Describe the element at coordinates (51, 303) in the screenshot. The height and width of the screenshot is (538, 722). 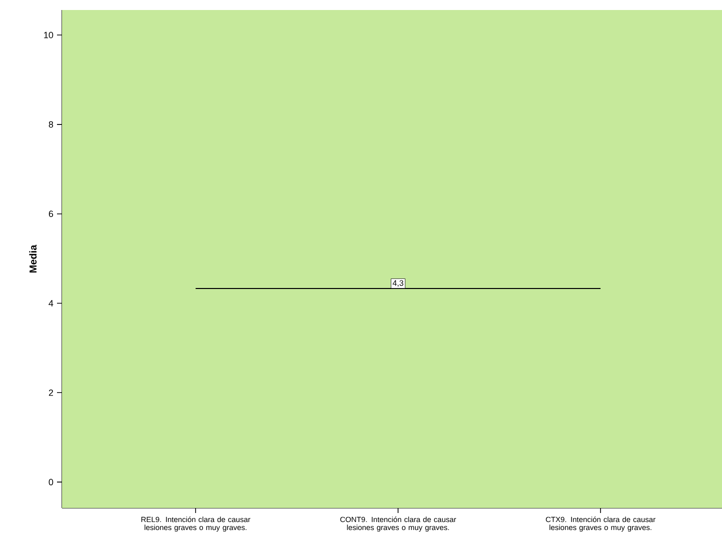
I see `y-tick-label: 4` at that location.